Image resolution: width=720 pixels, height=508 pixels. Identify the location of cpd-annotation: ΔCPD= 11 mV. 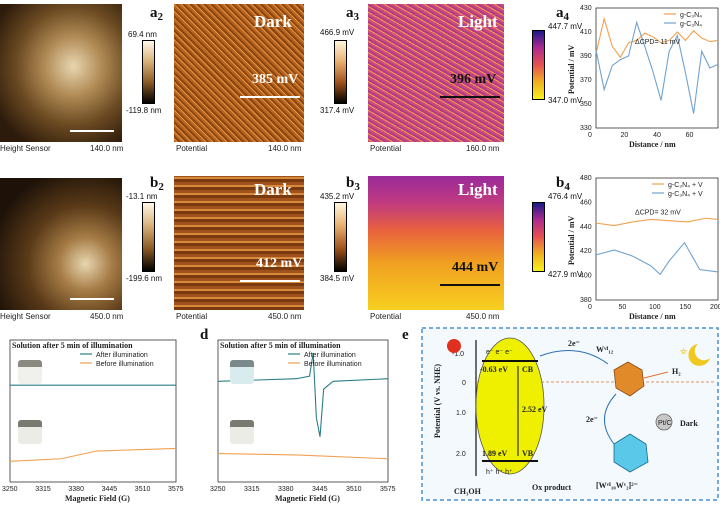
(658, 42).